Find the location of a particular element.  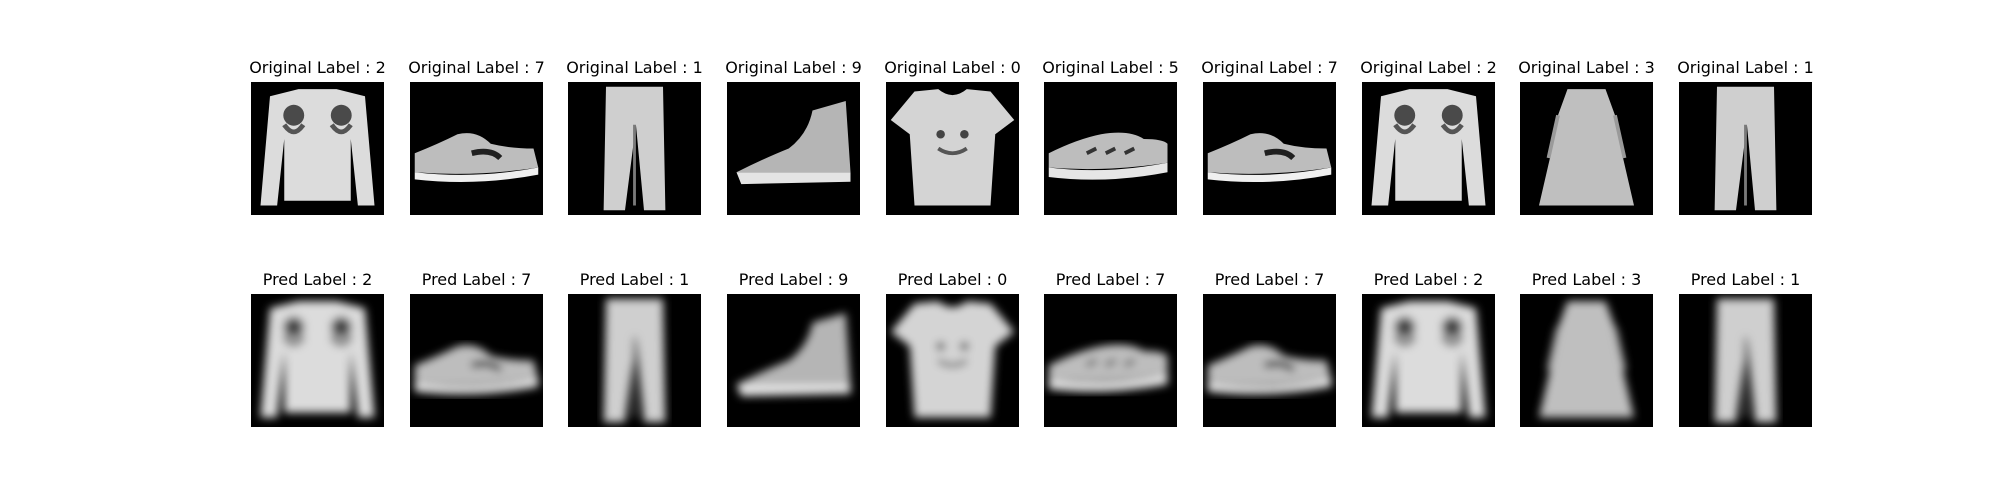

predicted-label-title: Pred Label : 9 is located at coordinates (793, 279).